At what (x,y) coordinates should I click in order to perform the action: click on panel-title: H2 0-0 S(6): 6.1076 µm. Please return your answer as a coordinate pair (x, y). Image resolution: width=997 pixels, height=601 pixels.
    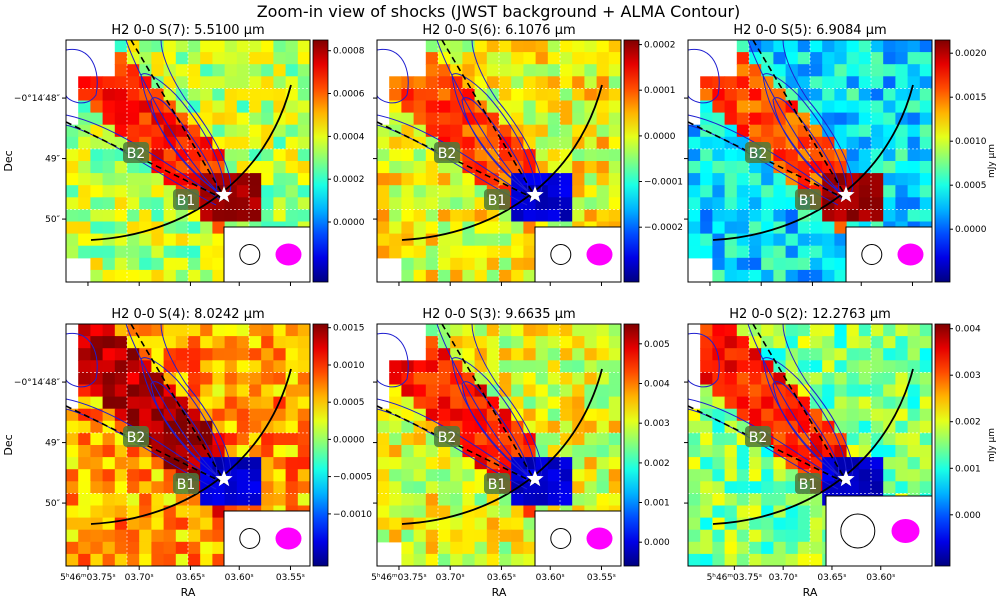
    Looking at the image, I should click on (498, 30).